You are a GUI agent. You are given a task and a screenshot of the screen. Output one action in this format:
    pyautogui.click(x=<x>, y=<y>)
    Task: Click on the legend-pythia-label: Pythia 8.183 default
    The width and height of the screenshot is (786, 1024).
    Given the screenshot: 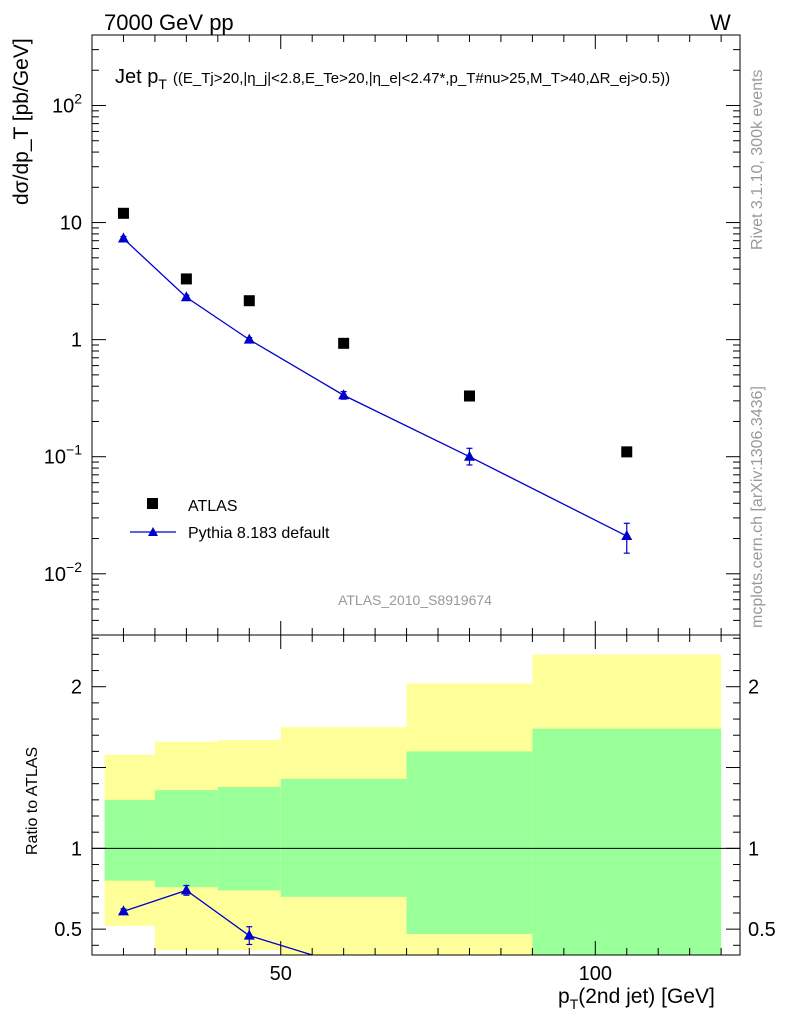 What is the action you would take?
    pyautogui.click(x=259, y=533)
    